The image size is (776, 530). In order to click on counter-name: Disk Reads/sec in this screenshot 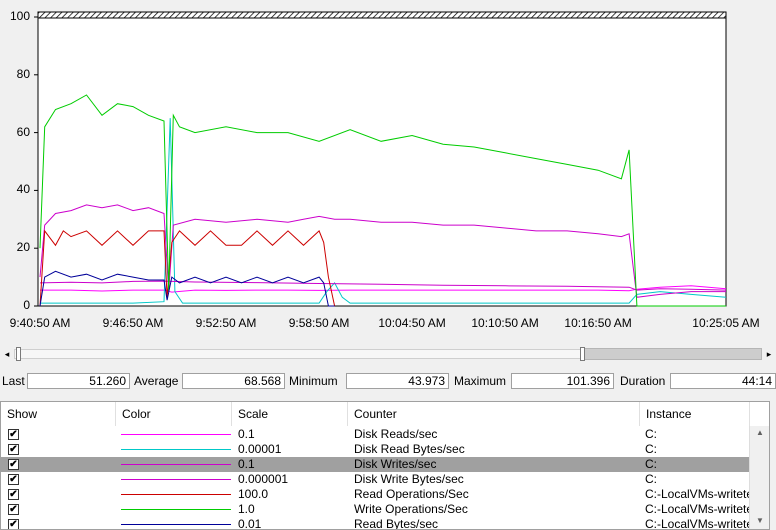, I will do `click(396, 434)`.